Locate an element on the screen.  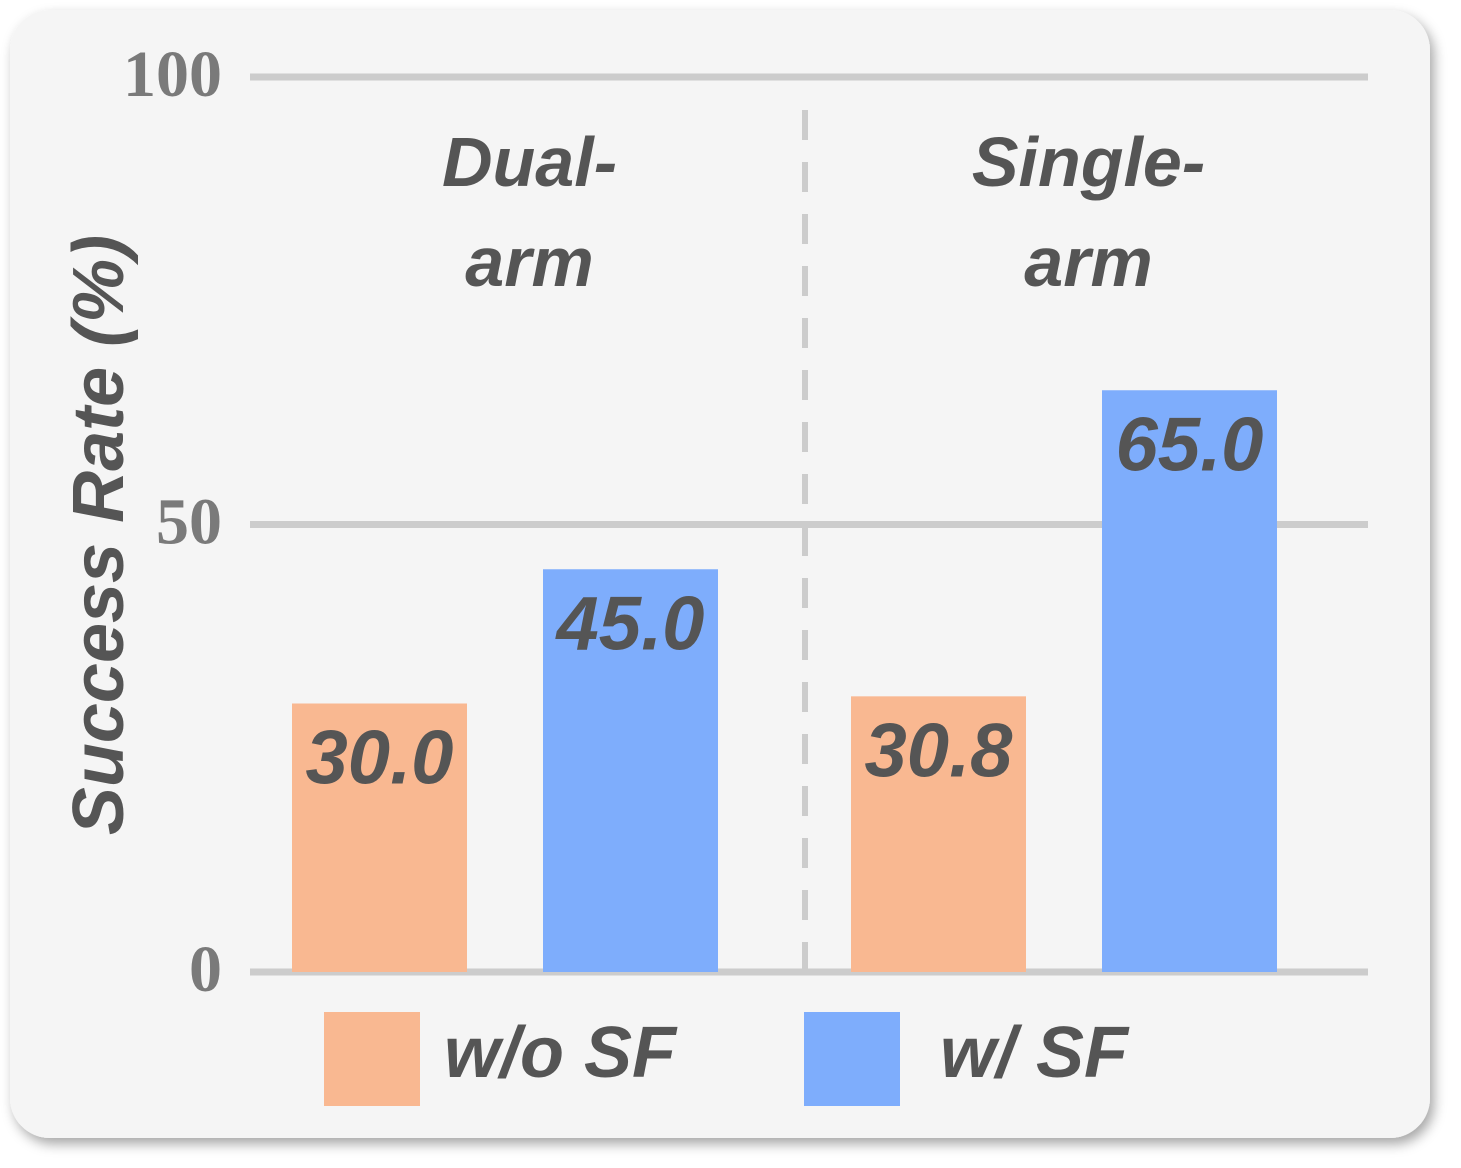
y-axis-label: Success Rate (%) is located at coordinates (99, 535).